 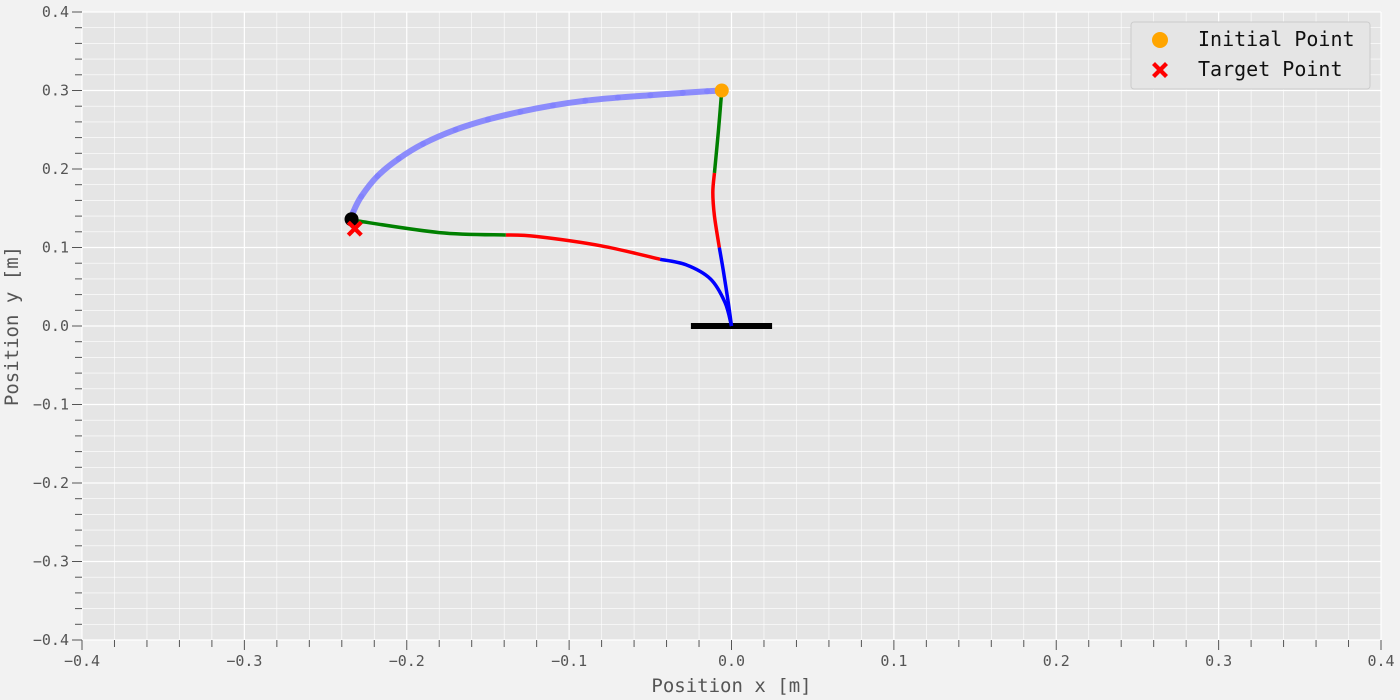 What do you see at coordinates (1270, 69) in the screenshot?
I see `legend-label-target-point: Target Point` at bounding box center [1270, 69].